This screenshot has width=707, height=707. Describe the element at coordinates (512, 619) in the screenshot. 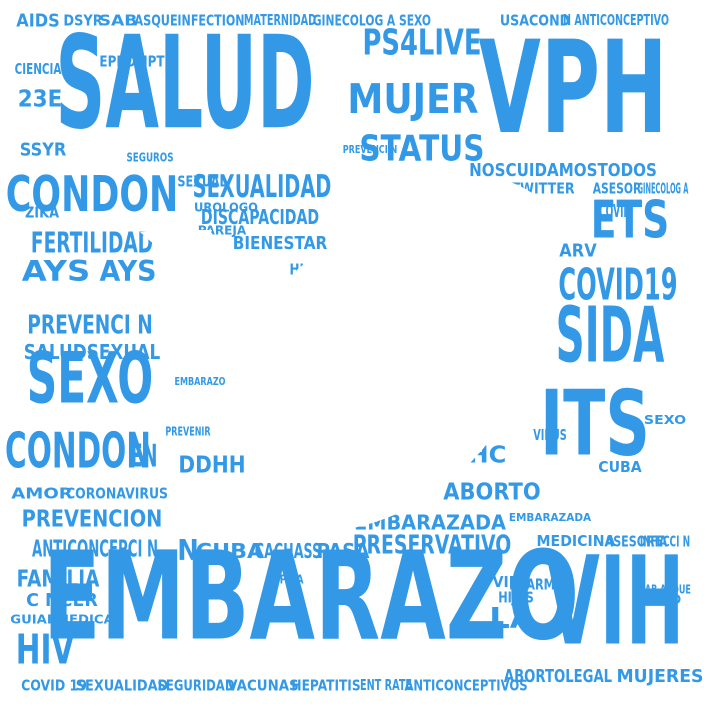

I see `word: LA` at that location.